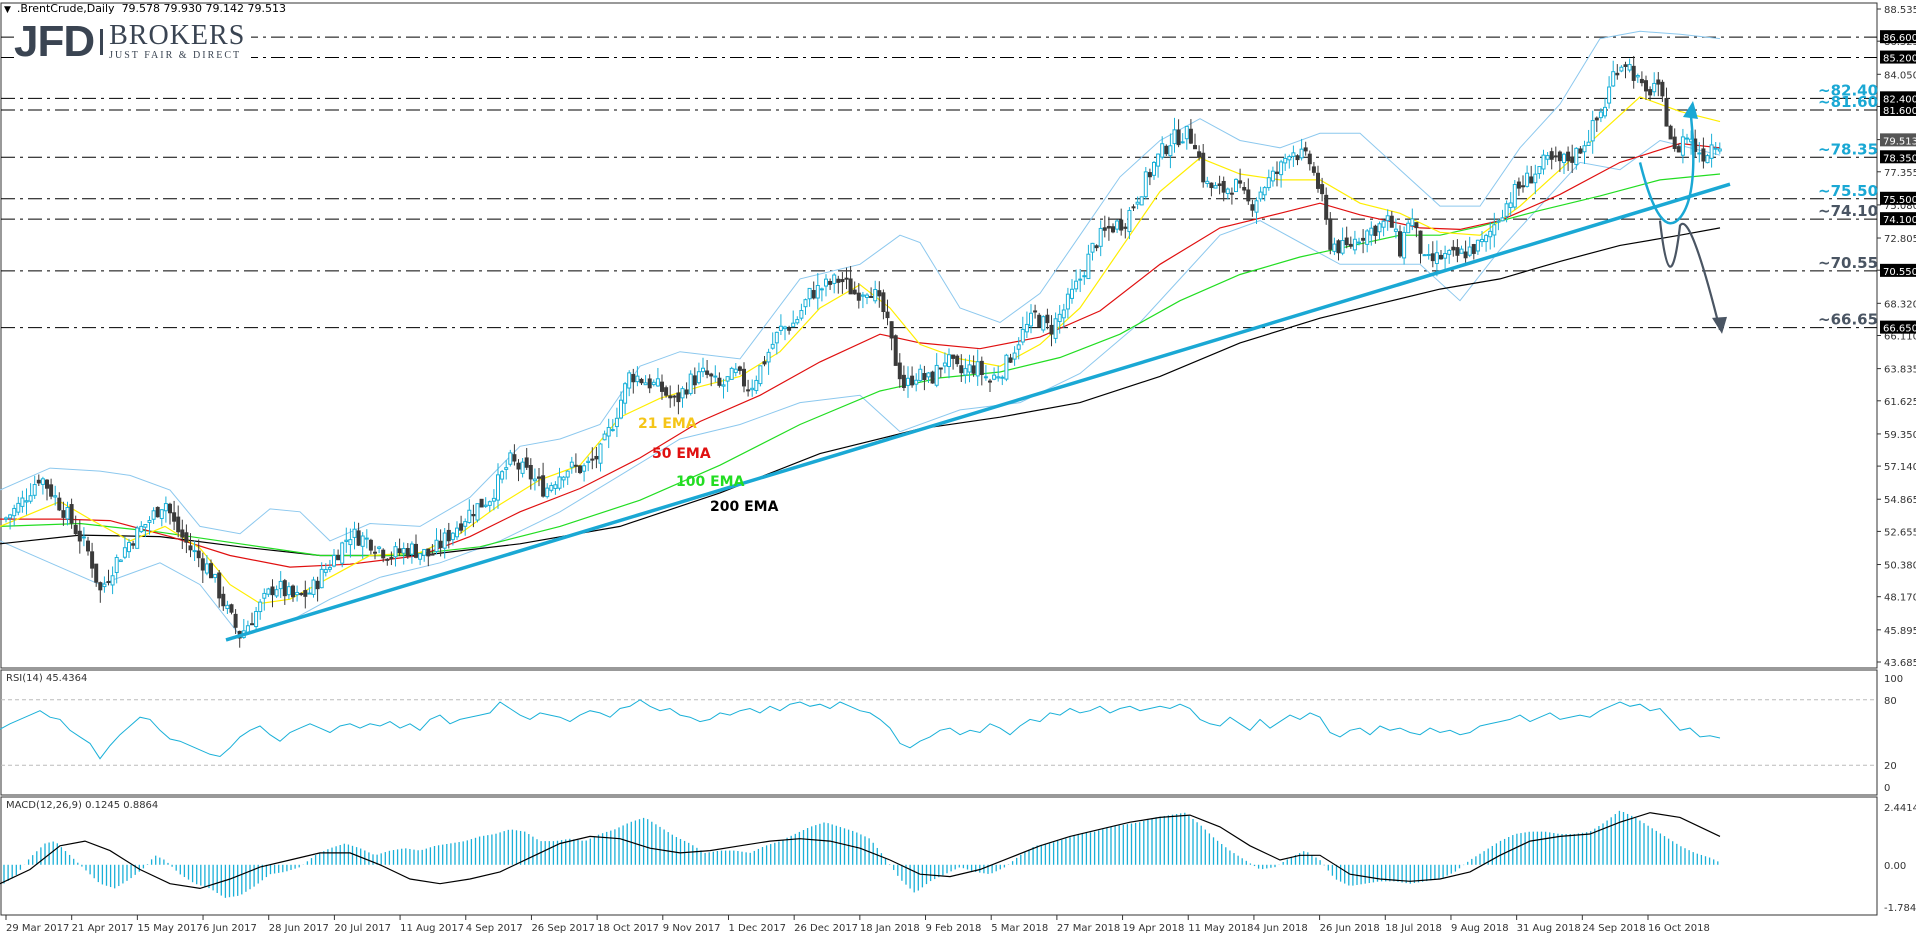 The image size is (1916, 940). I want to click on price-tick-label: 63.835, so click(1900, 370).